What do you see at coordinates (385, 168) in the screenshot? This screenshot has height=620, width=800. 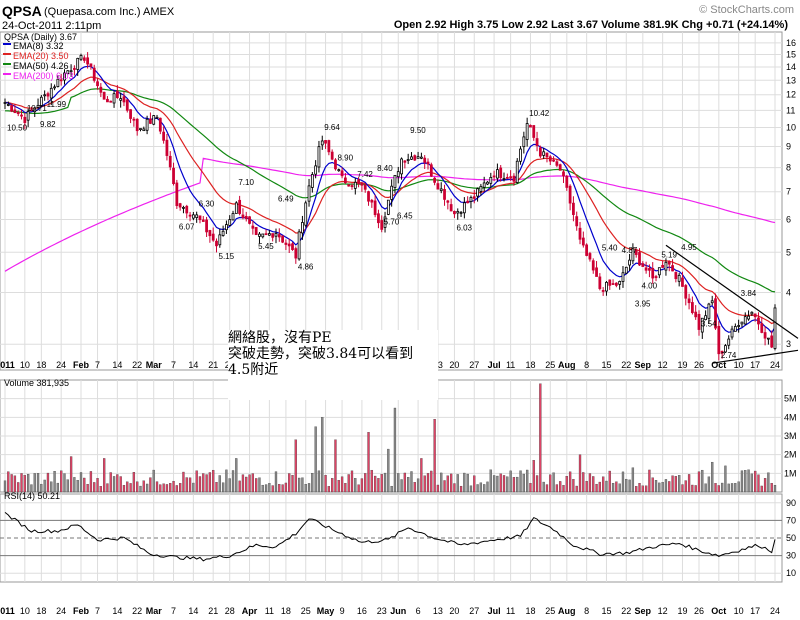 I see `price-label: 8.40` at bounding box center [385, 168].